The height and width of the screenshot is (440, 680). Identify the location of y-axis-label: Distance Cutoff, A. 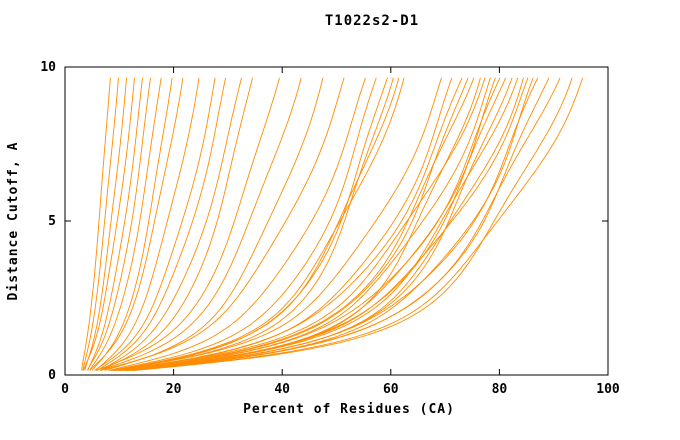
(13, 221).